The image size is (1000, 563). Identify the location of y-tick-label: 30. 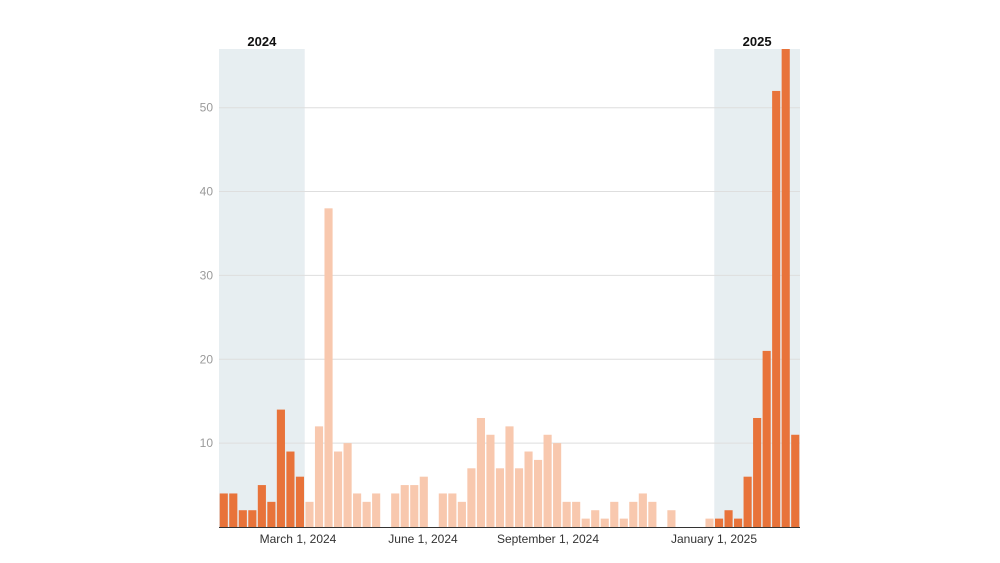
(207, 275).